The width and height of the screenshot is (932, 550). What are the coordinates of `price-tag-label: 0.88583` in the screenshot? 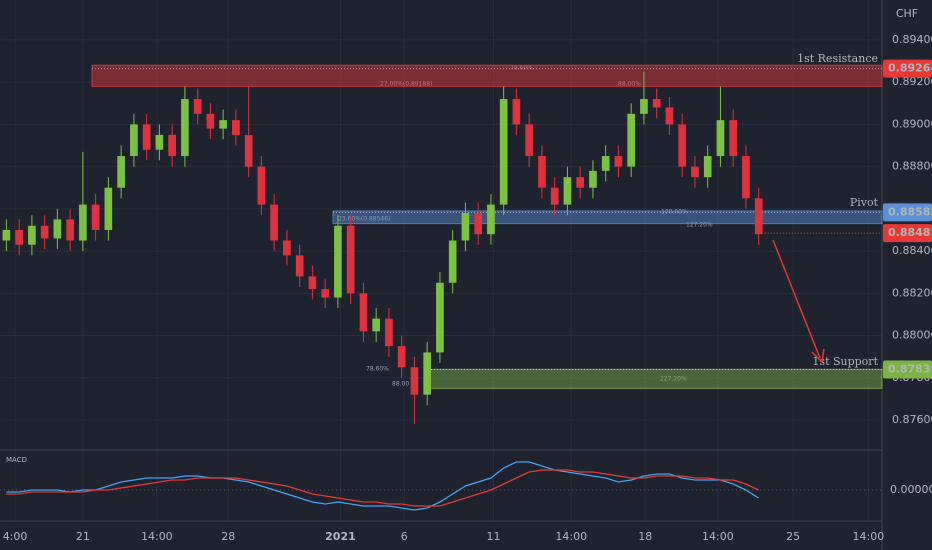 It's located at (910, 211).